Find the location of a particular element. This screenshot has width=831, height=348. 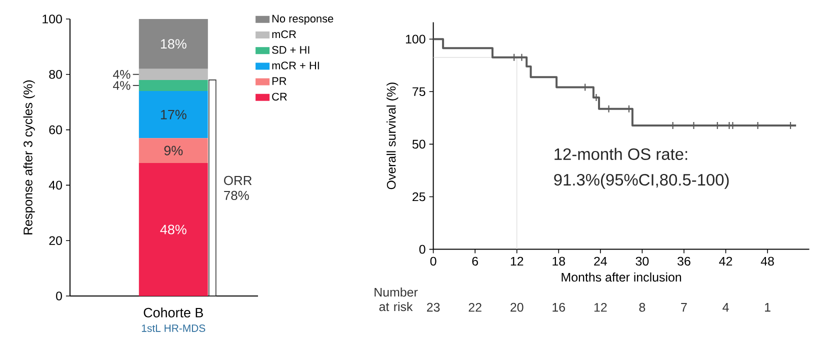

text: 20 is located at coordinates (517, 307).